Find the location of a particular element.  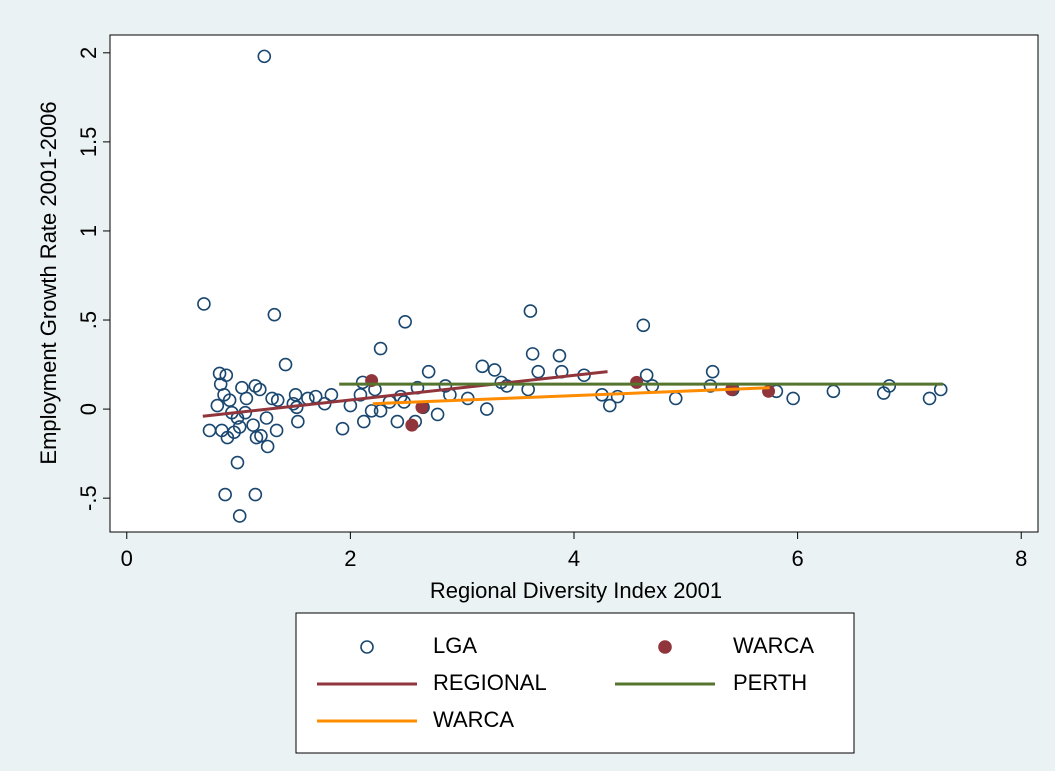

x-tick-label: 0 is located at coordinates (127, 558).